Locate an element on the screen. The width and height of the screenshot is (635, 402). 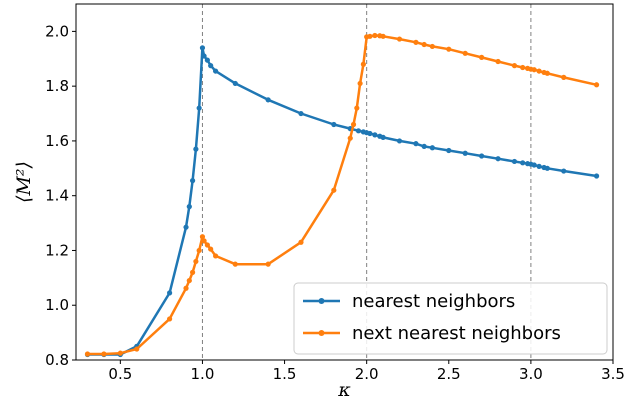
x-tick-label: 3.0 is located at coordinates (531, 374).